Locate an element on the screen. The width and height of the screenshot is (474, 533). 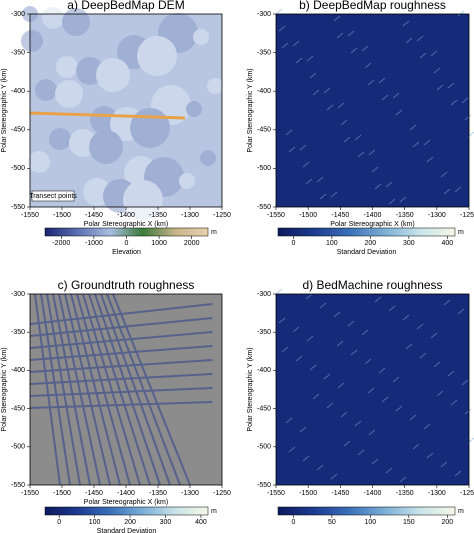
colorbar-tick-label: 100 is located at coordinates (95, 522).